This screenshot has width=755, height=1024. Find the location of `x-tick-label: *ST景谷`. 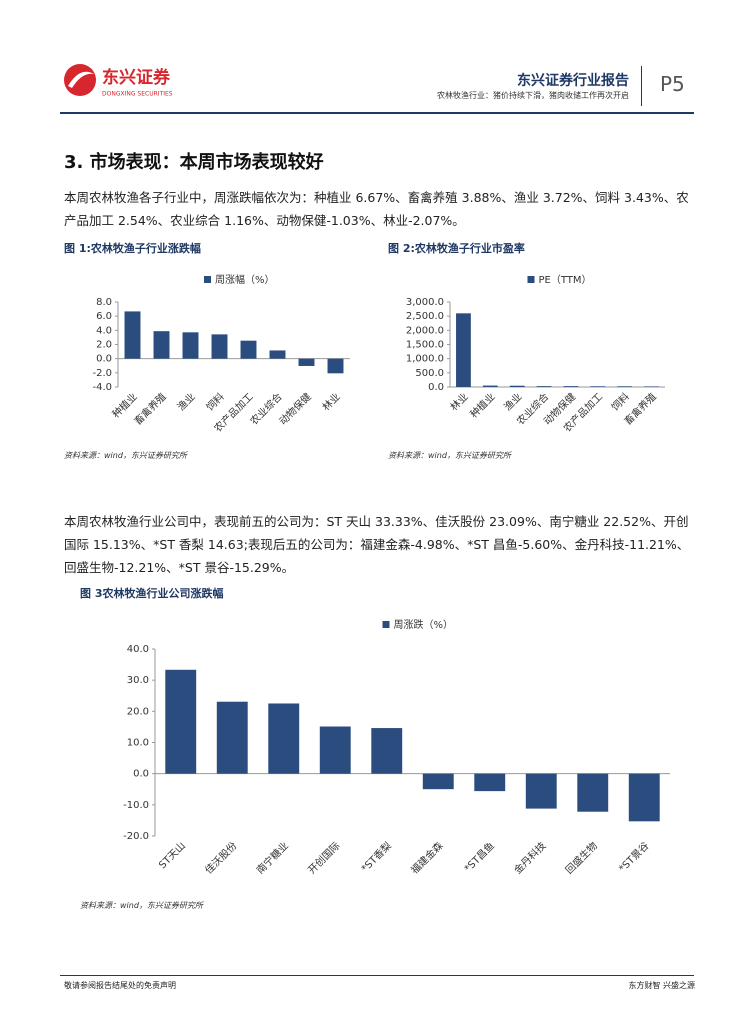

x-tick-label: *ST景谷 is located at coordinates (634, 857).